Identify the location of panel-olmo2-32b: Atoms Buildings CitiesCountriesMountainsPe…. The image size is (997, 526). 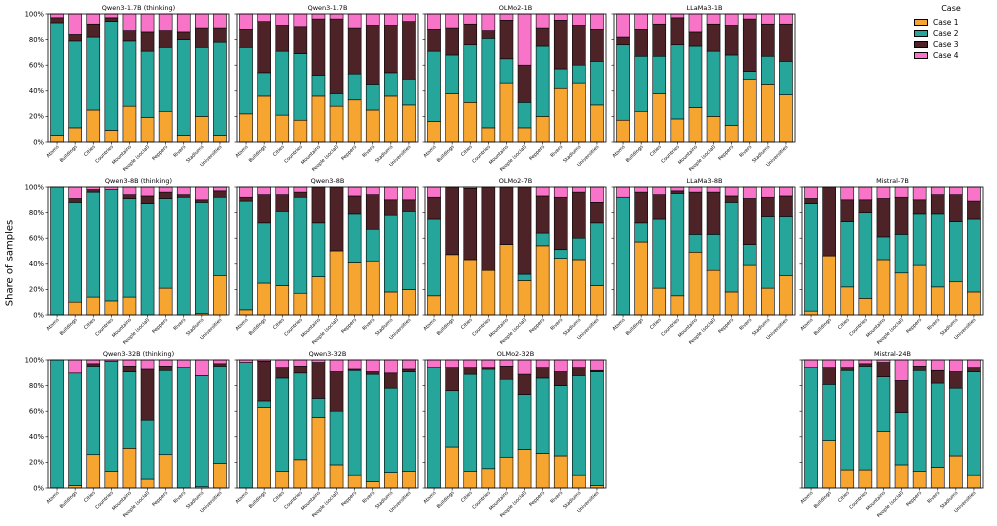
(514, 434).